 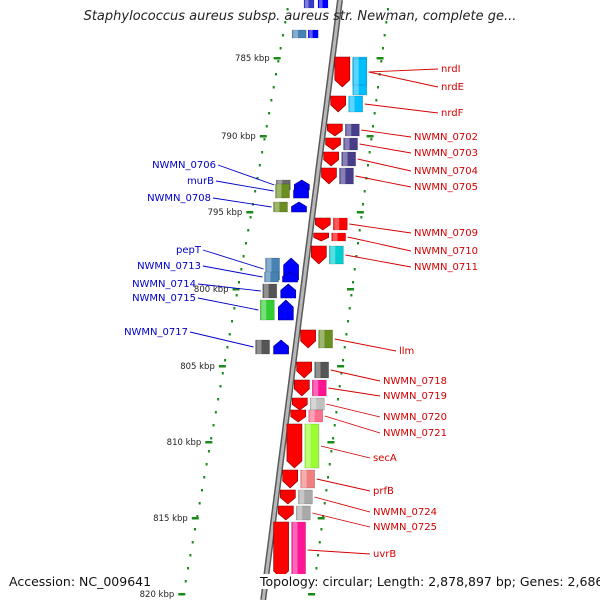 I want to click on kbp-label: 790 kbp, so click(x=238, y=137).